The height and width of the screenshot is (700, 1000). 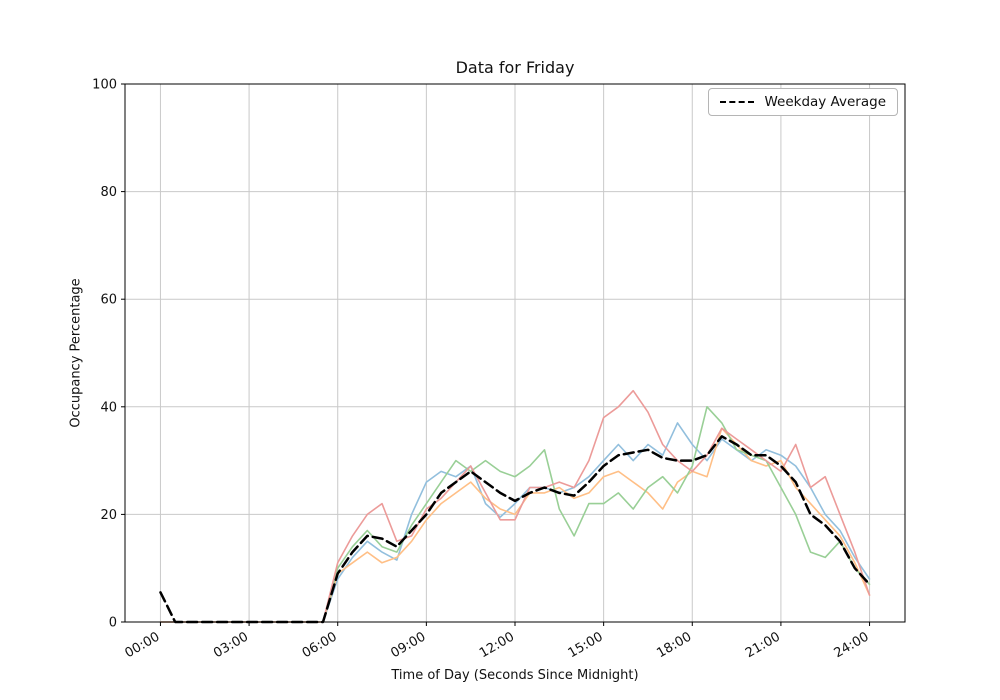 I want to click on y-tick-label: 60, so click(x=108, y=300).